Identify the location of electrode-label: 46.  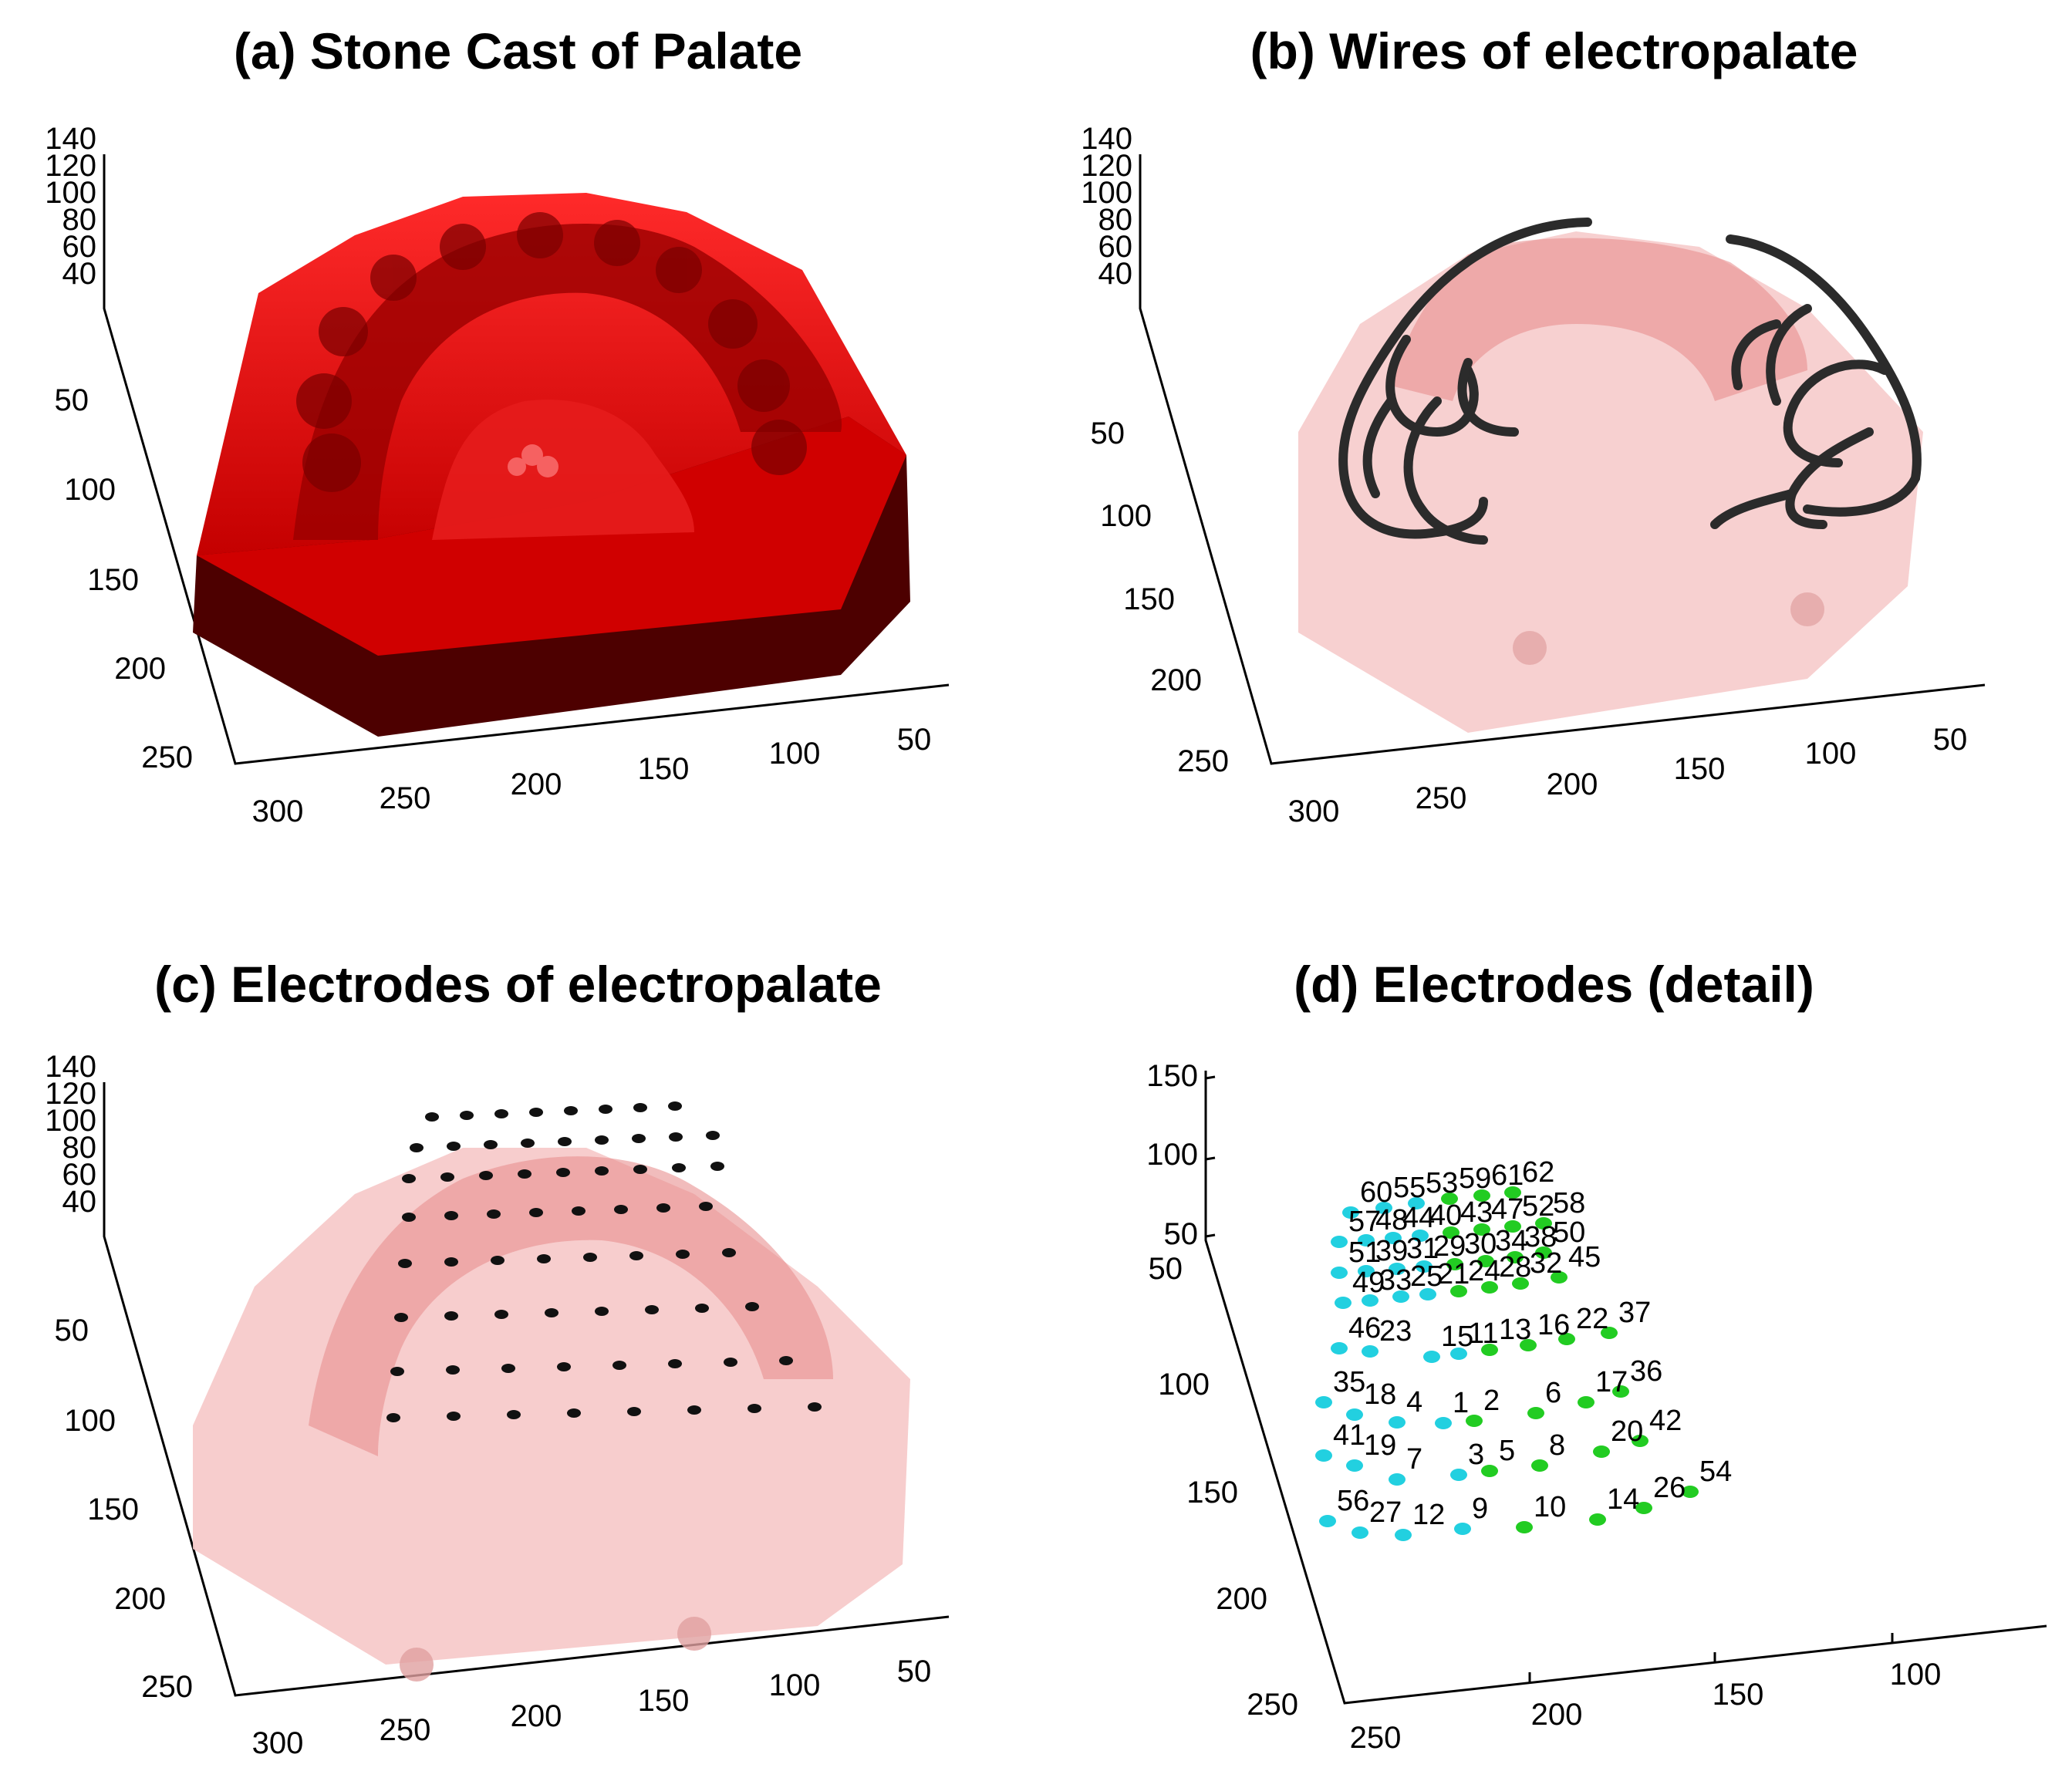
(1364, 1328).